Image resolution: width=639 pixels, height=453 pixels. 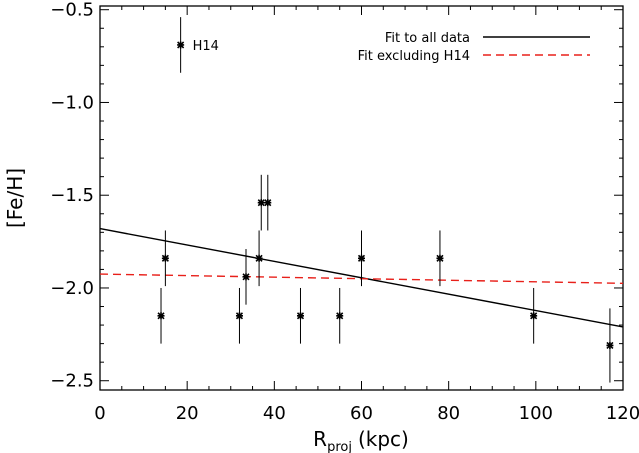 I want to click on x-tick-label: 60, so click(x=361, y=413).